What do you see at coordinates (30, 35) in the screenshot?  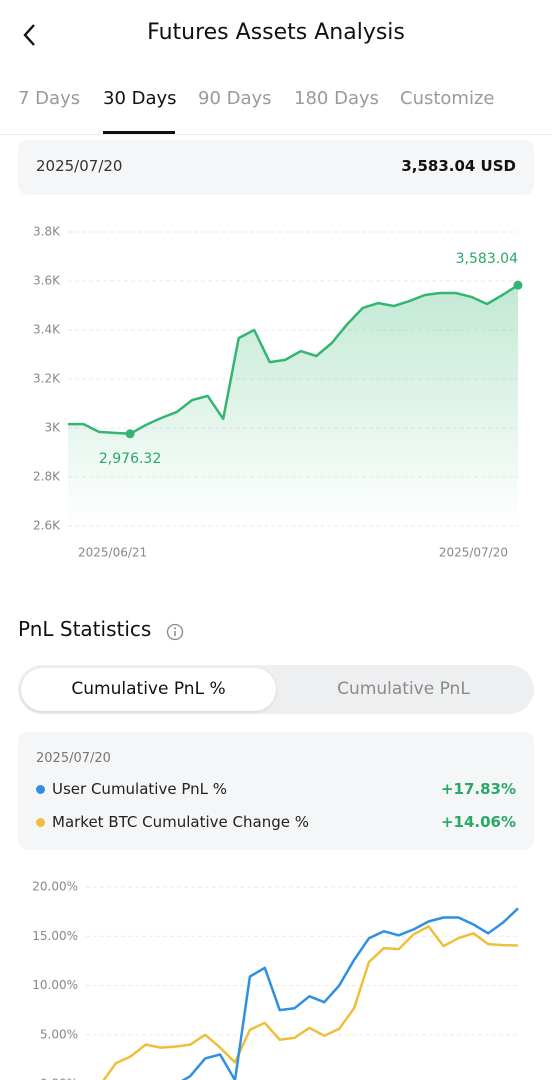 I see `back-button` at bounding box center [30, 35].